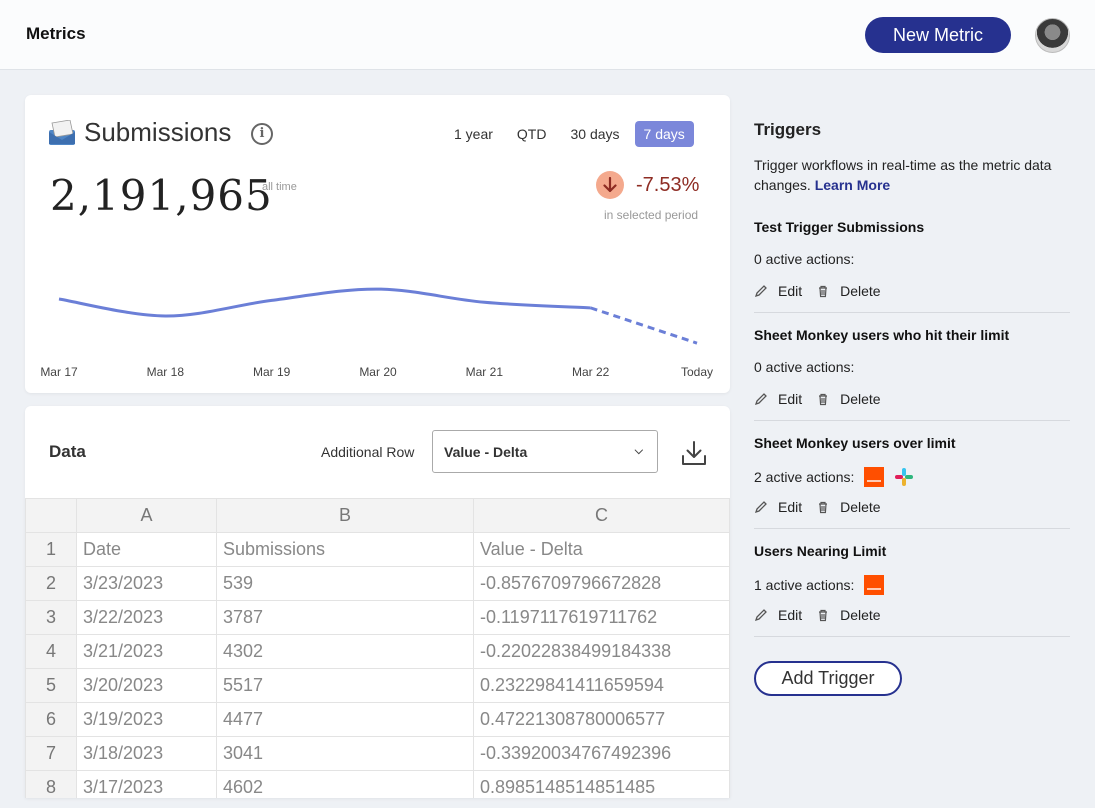  What do you see at coordinates (51, 583) in the screenshot?
I see `row-number: 2` at bounding box center [51, 583].